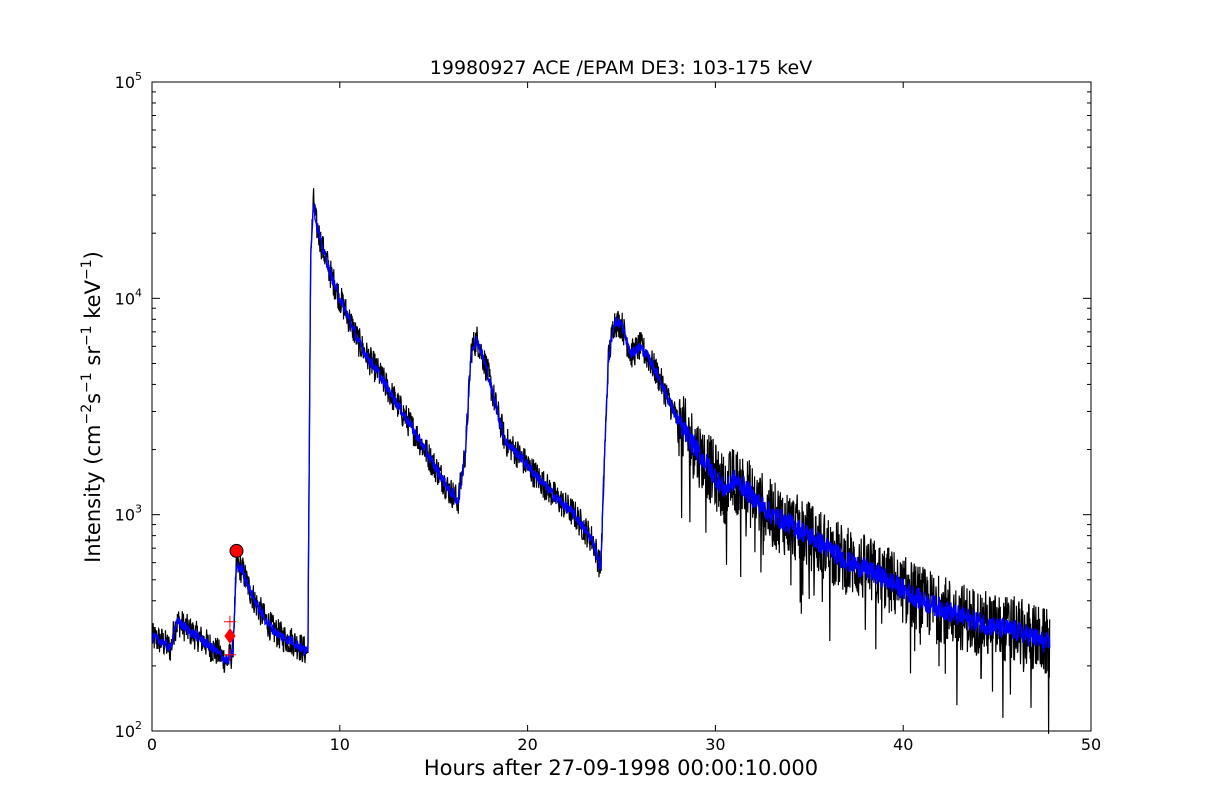 The height and width of the screenshot is (812, 1212). What do you see at coordinates (621, 68) in the screenshot?
I see `chart-title: 19980927 ACE /EPAM DE3: 103-175 keV` at bounding box center [621, 68].